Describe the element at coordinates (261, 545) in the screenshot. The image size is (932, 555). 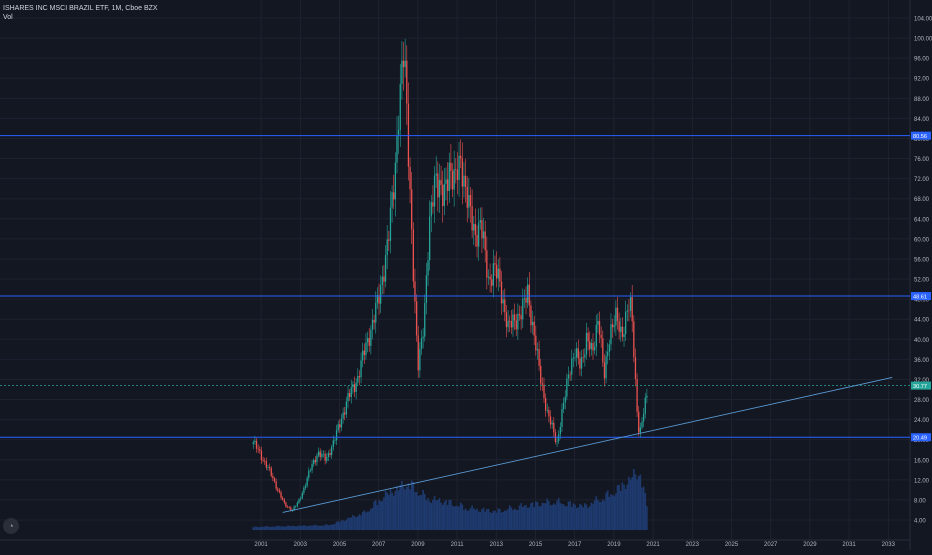
I see `x-axis-tick-label: 2001` at that location.